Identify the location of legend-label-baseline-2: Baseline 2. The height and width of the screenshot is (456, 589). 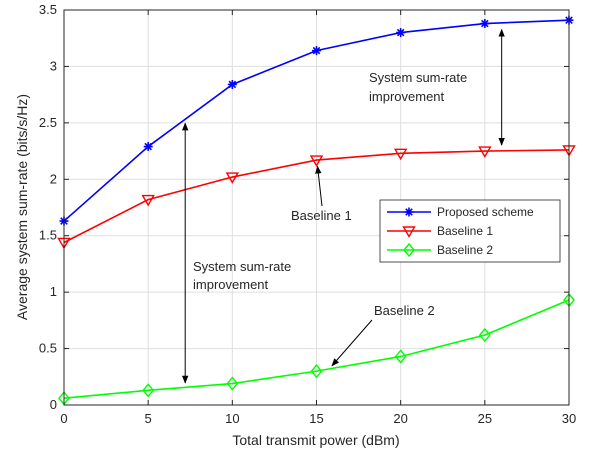
(465, 250).